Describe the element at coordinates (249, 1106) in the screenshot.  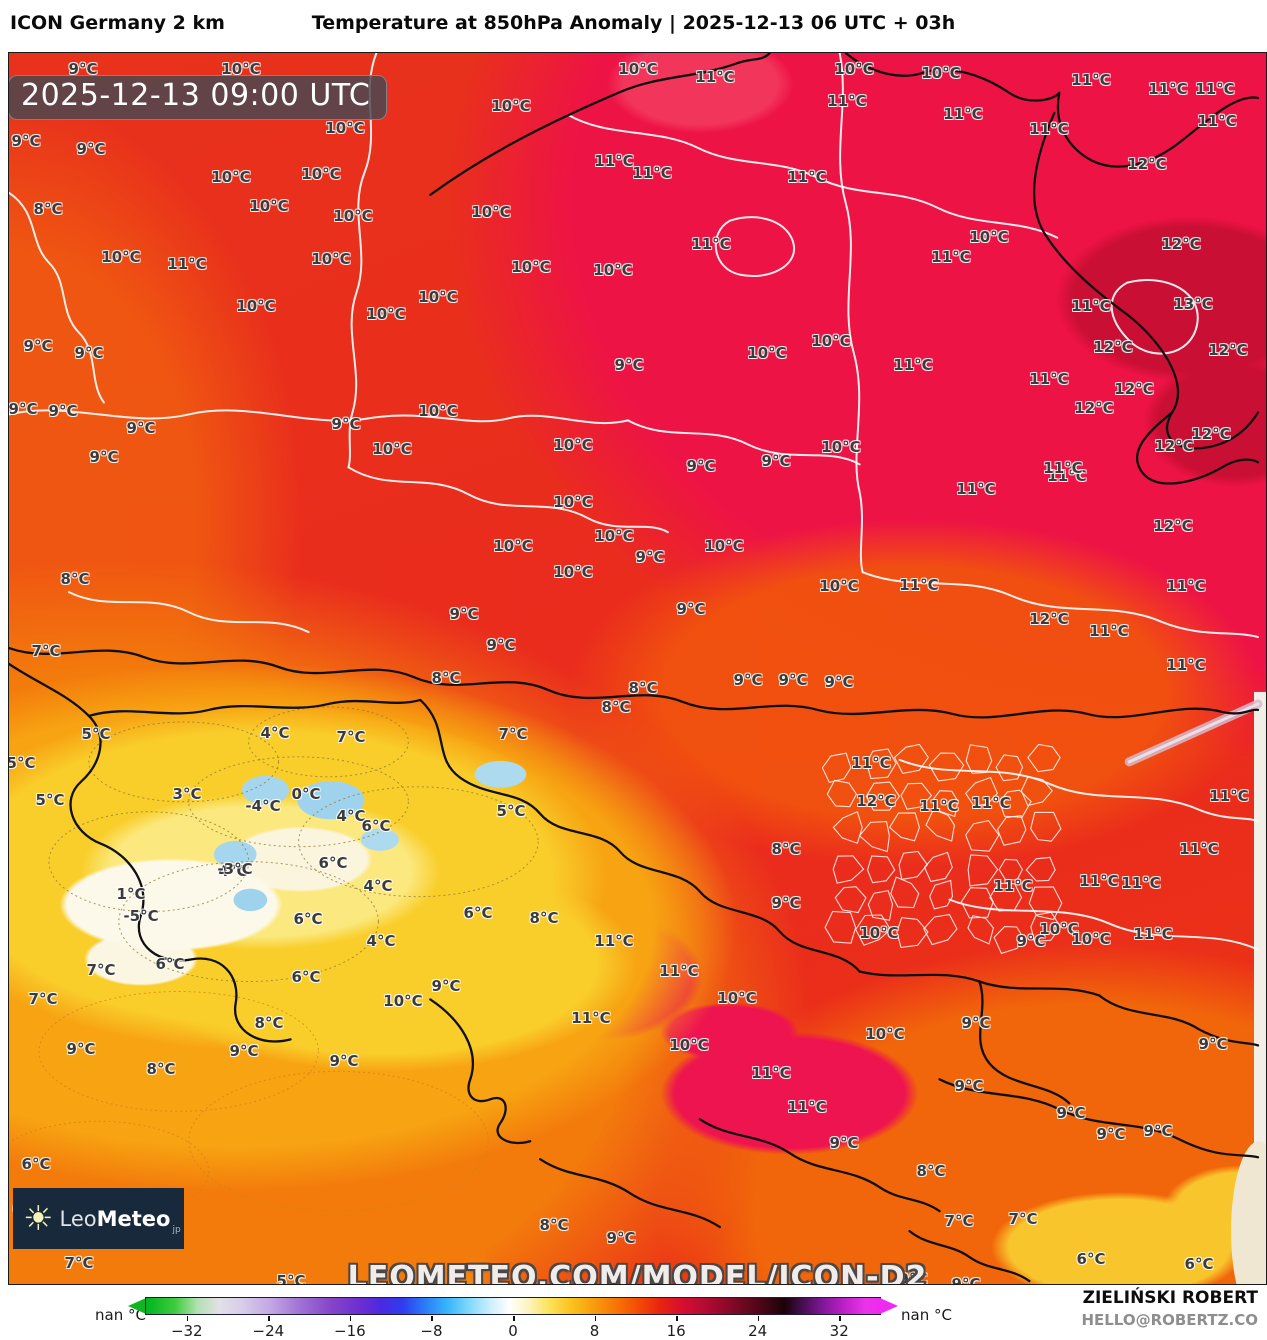
I see `terrain-contours-south` at that location.